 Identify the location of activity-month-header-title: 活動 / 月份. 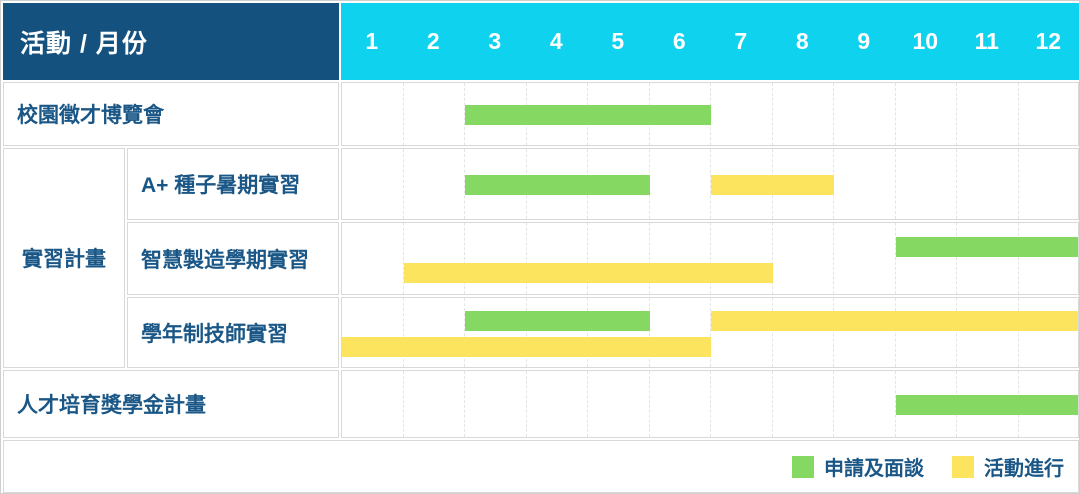
(171, 41).